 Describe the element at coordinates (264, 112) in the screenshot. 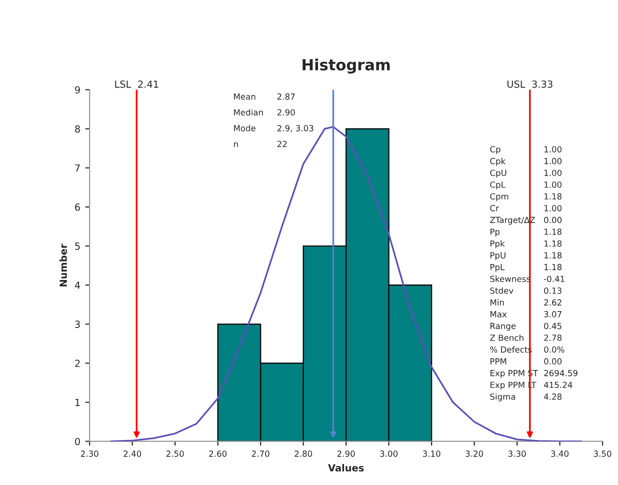

I see `text: Median 2.90` at that location.